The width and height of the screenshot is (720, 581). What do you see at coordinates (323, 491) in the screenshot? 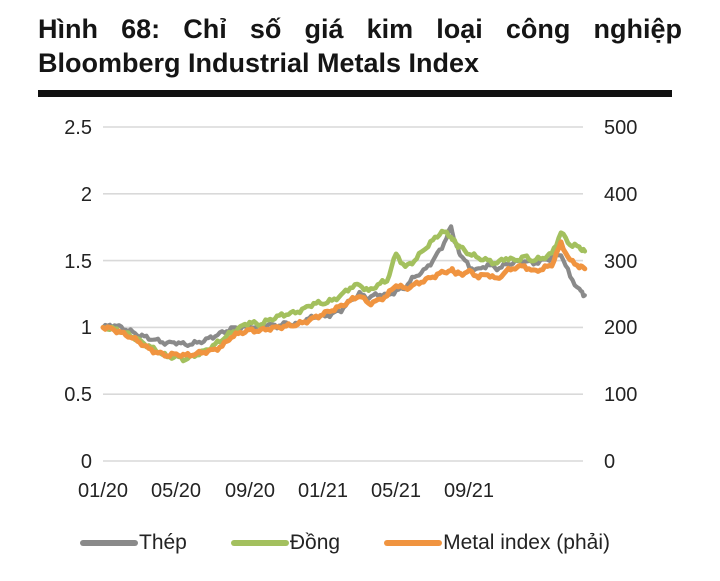
I see `x-tick: 01/21` at bounding box center [323, 491].